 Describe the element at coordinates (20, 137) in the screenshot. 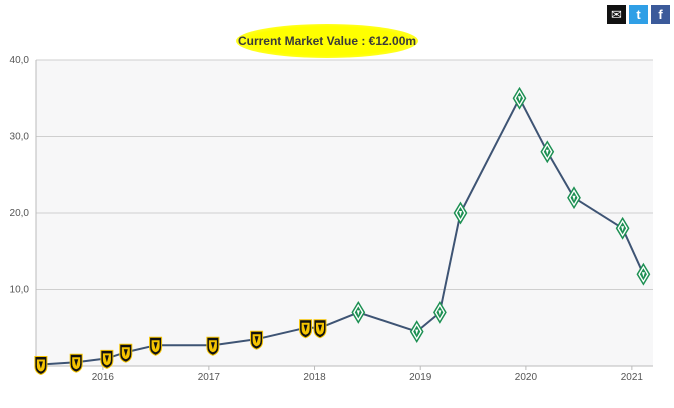

I see `y-tick-label: 30,0` at that location.